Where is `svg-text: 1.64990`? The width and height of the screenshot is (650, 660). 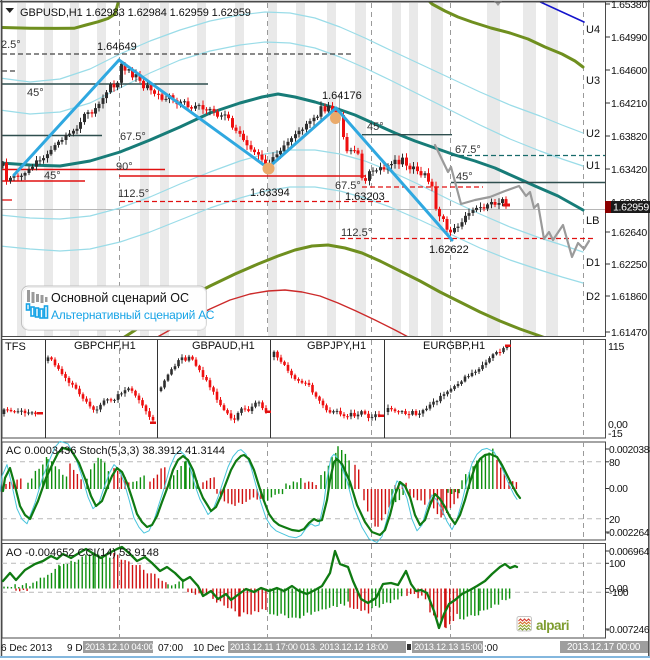
svg-text: 1.64990 is located at coordinates (629, 38).